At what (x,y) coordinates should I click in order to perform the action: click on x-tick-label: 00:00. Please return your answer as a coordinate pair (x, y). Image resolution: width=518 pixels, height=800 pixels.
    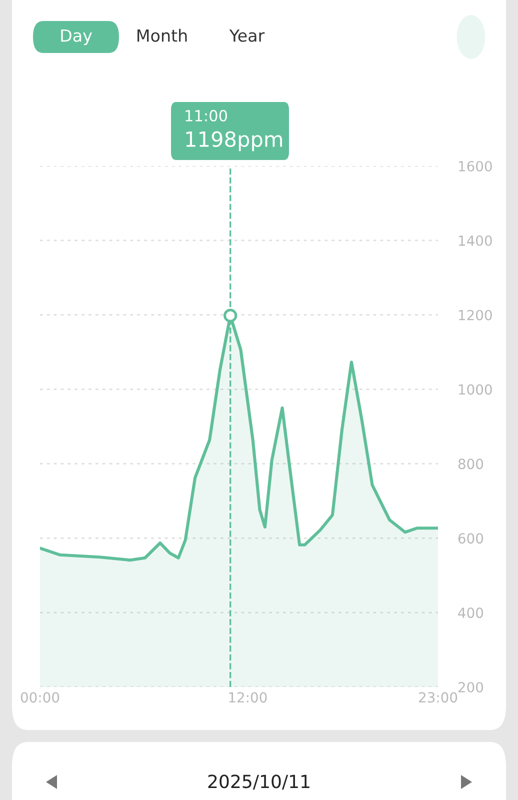
    Looking at the image, I should click on (40, 697).